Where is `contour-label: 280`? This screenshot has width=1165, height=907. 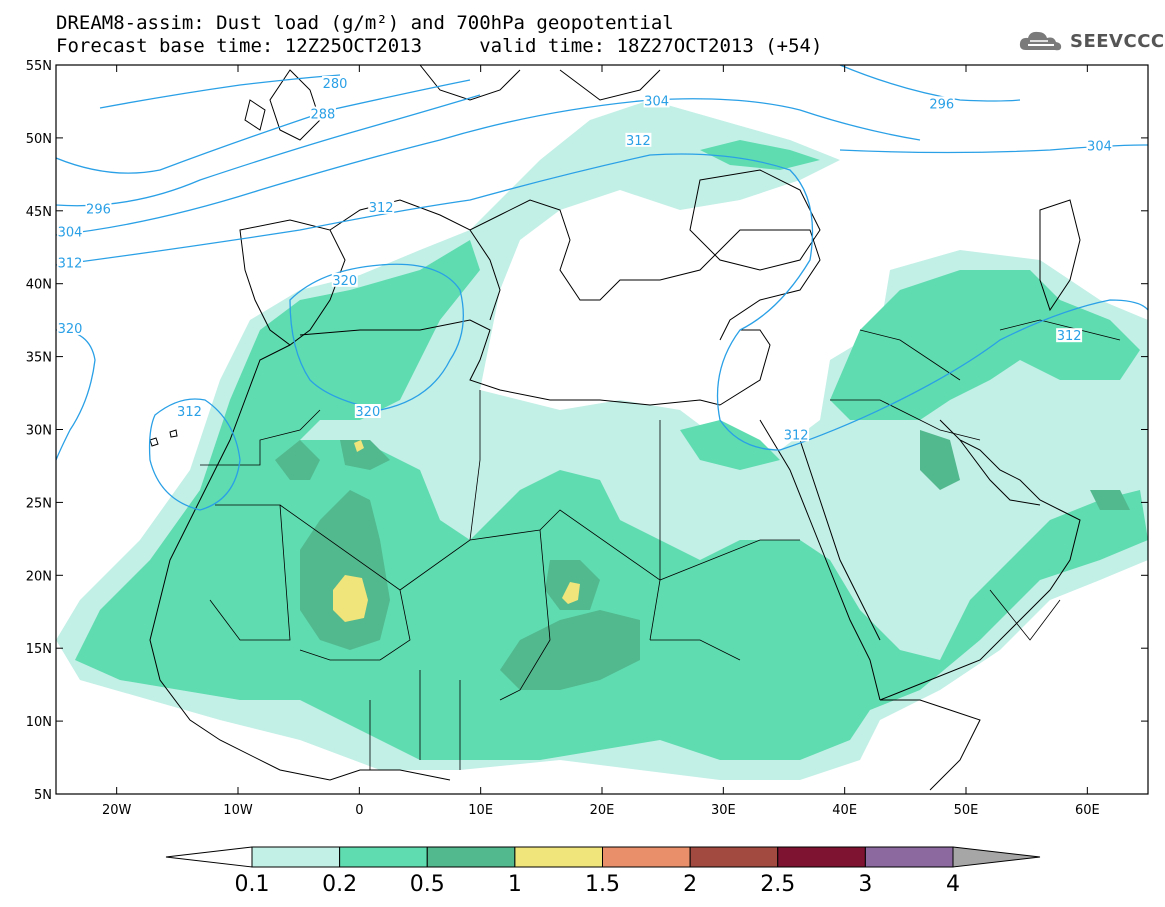 contour-label: 280 is located at coordinates (335, 84).